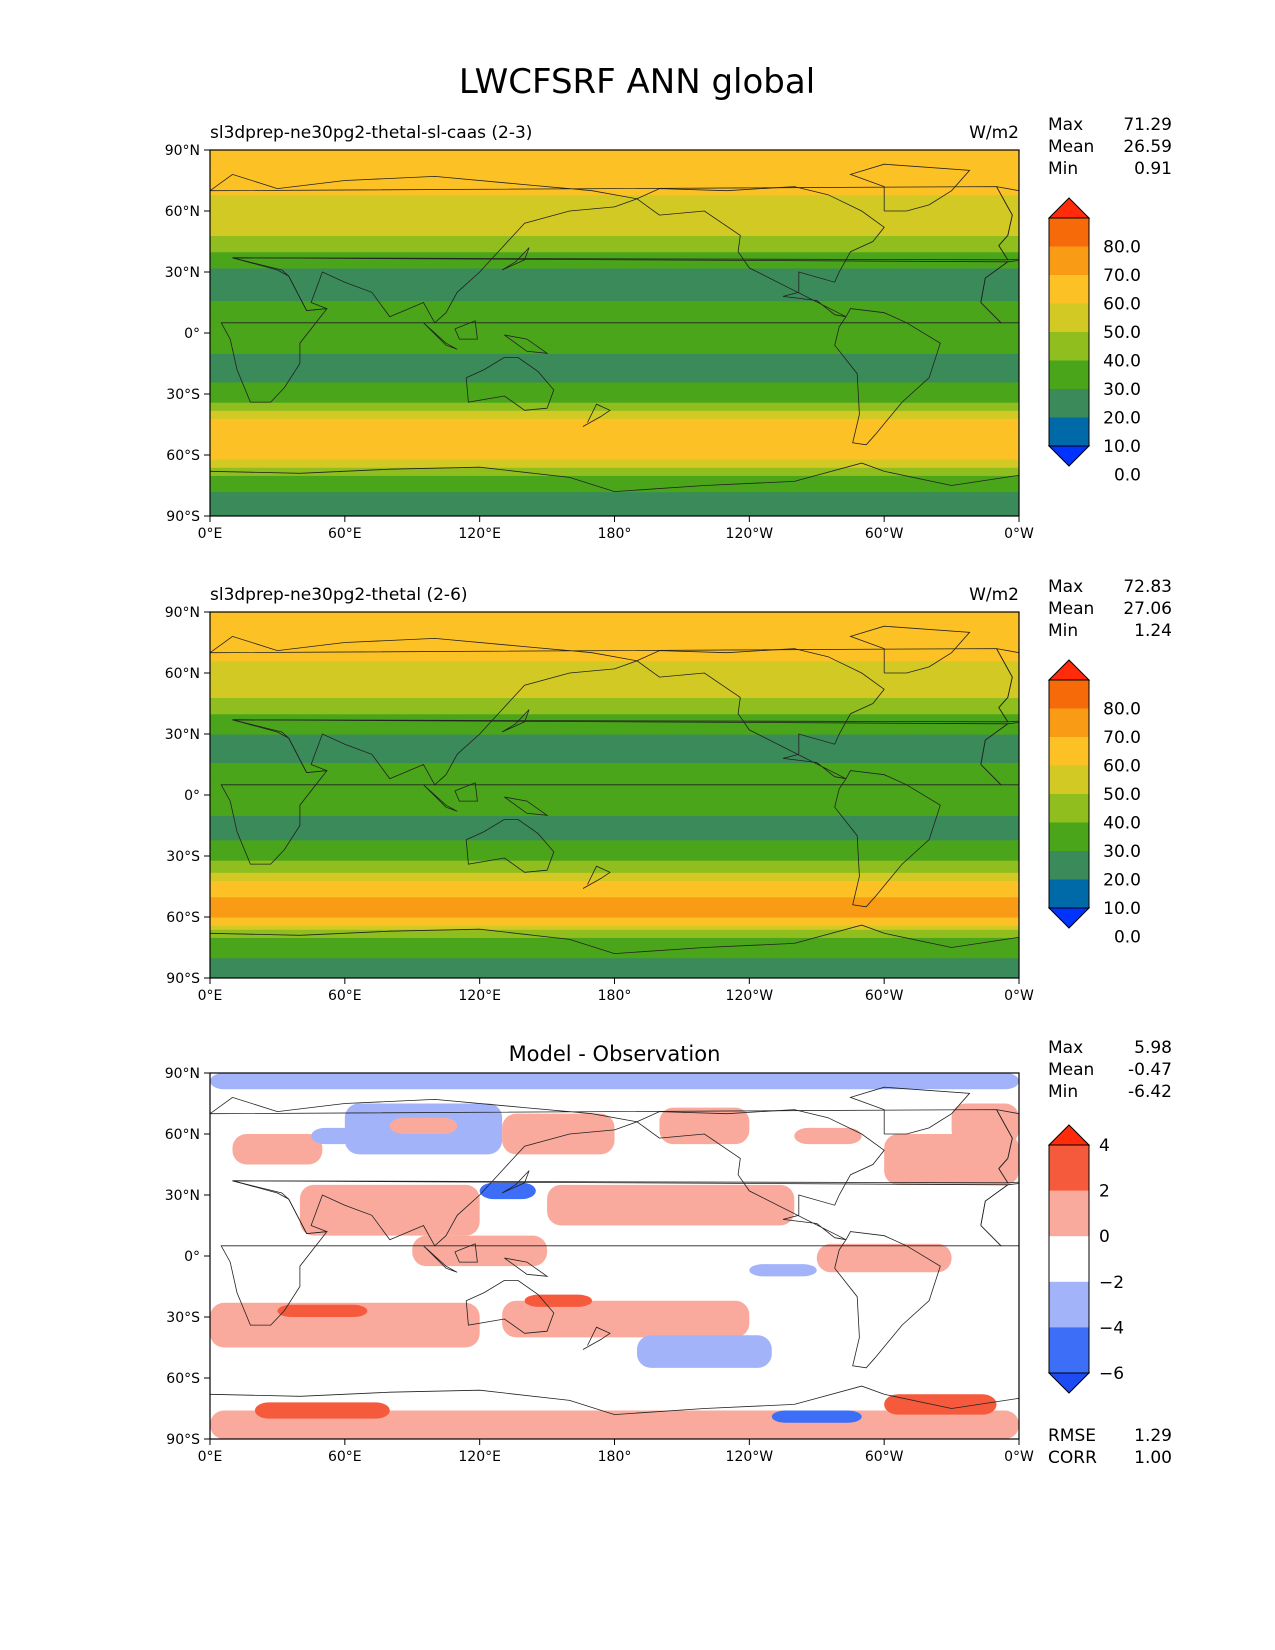 The width and height of the screenshot is (1275, 1650). I want to click on stat-label: Min, so click(1063, 1092).